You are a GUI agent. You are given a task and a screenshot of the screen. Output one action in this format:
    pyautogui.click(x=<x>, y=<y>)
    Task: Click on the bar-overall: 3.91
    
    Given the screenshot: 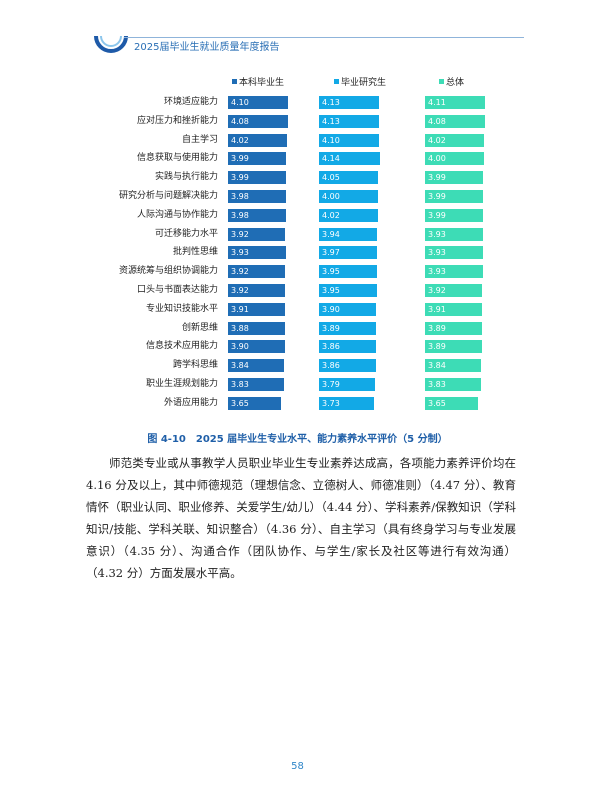 What is the action you would take?
    pyautogui.click(x=454, y=309)
    